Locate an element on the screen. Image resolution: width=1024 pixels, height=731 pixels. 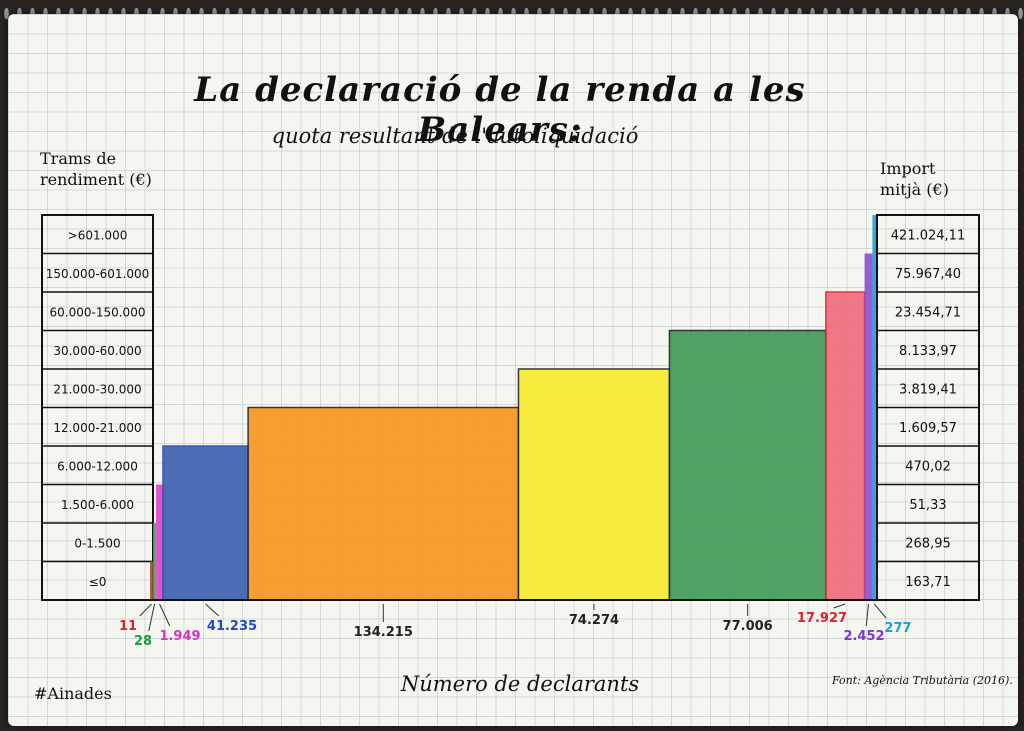
left-axis-title: Trams de rendiment (€) is located at coordinates (96, 169).